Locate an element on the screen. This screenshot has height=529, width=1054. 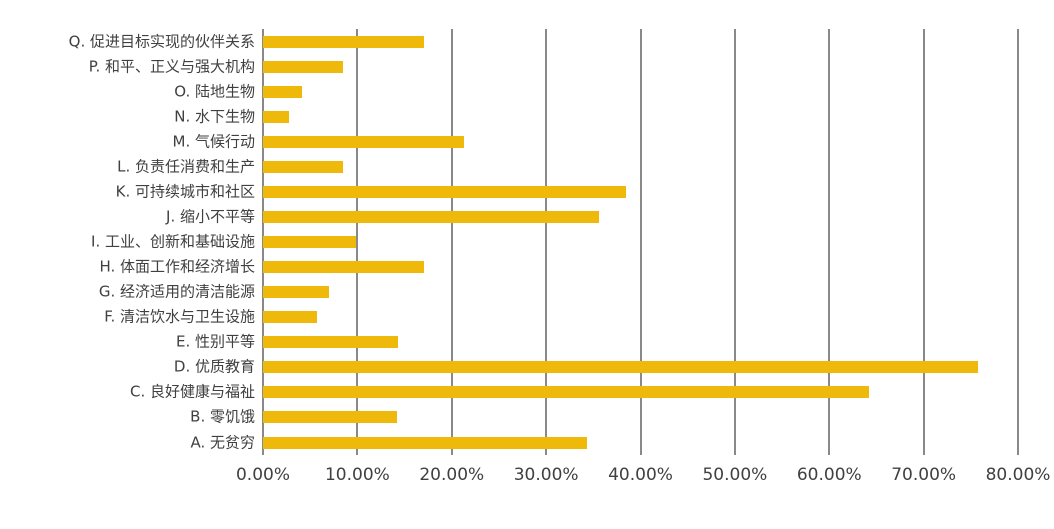
bar-row: Q. 促进目标实现的伙伴关系 is located at coordinates (543, 41).